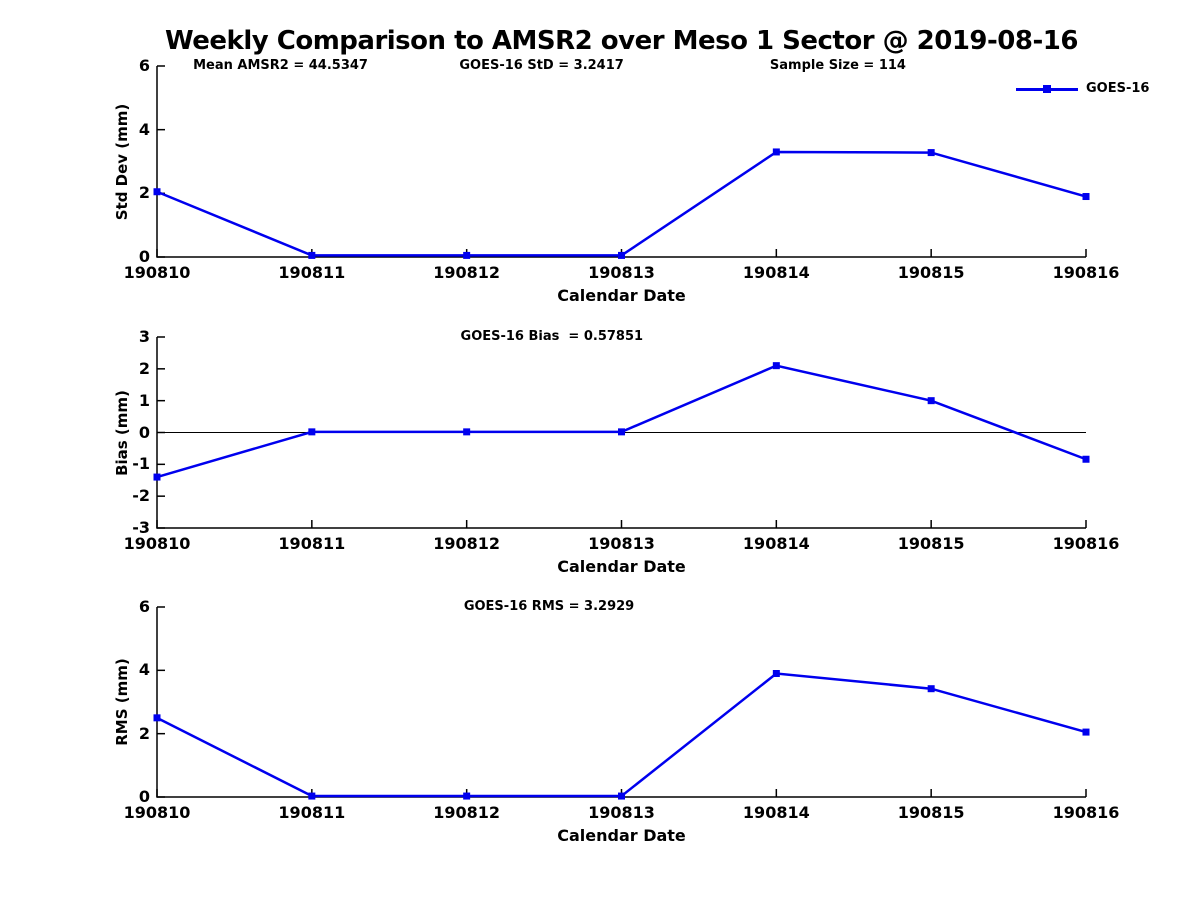 Image resolution: width=1200 pixels, height=900 pixels. I want to click on std-dev-panel-y-tick-label: 0, so click(144, 256).